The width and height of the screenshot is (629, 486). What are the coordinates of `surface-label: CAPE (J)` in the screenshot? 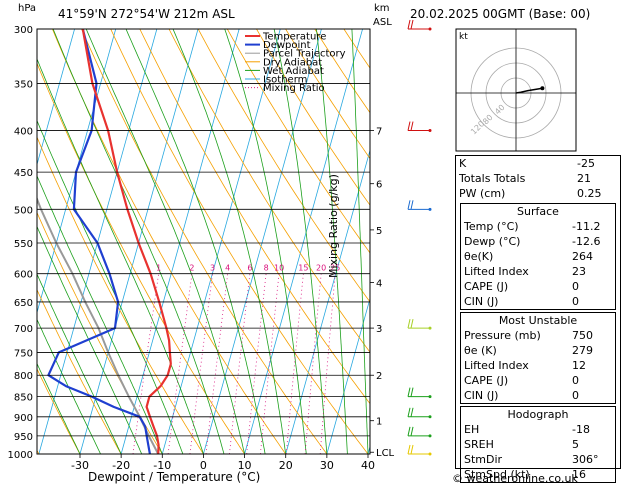 It's located at (486, 286).